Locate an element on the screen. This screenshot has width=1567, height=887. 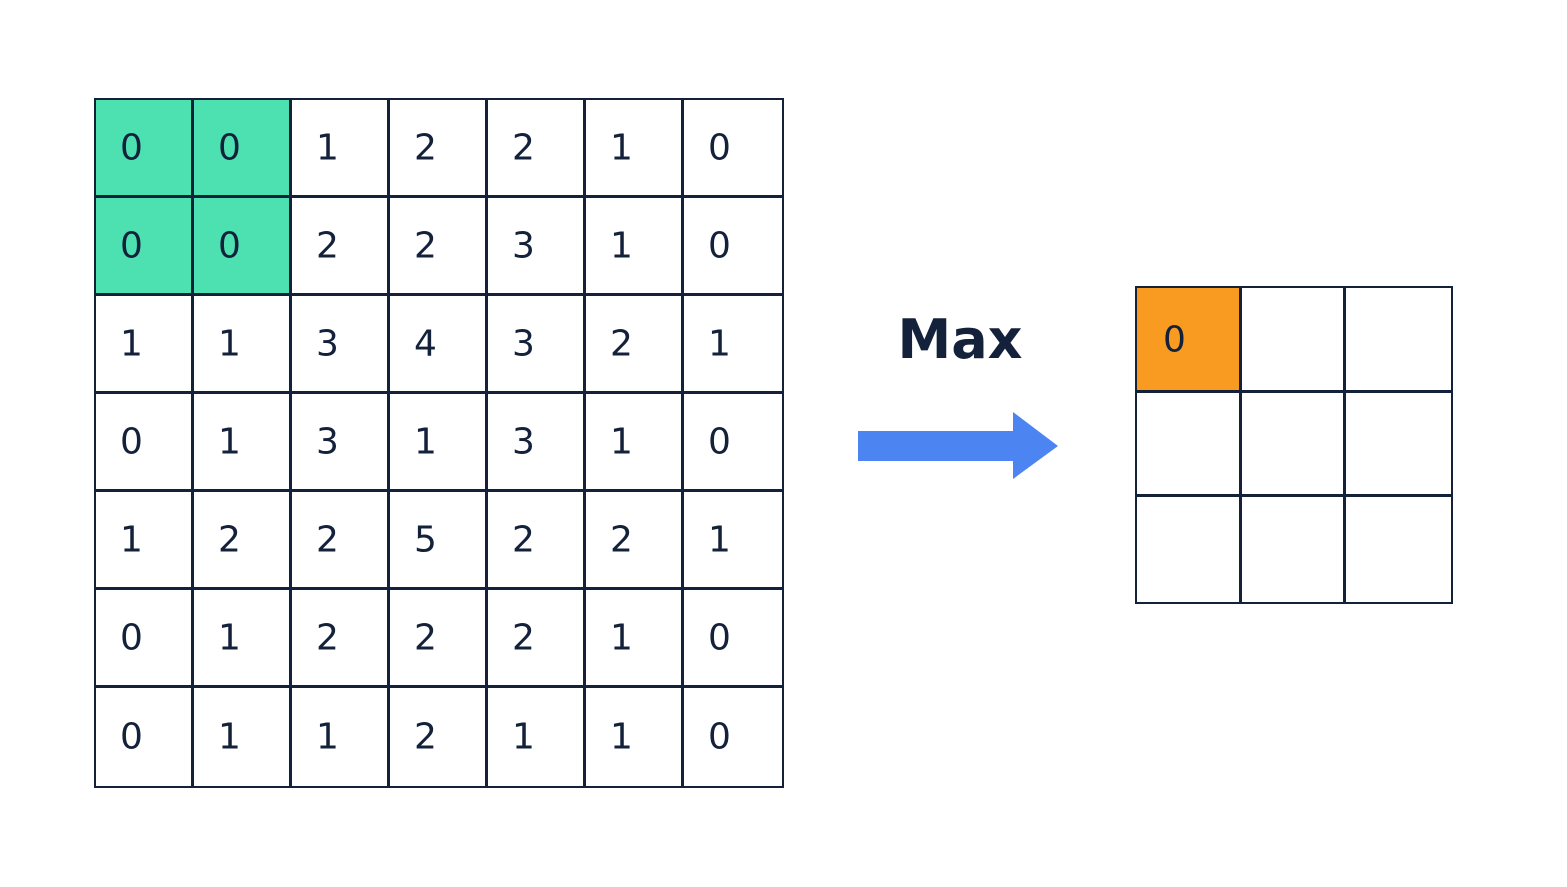
output-matrix-cell: 0 is located at coordinates (1189, 340).